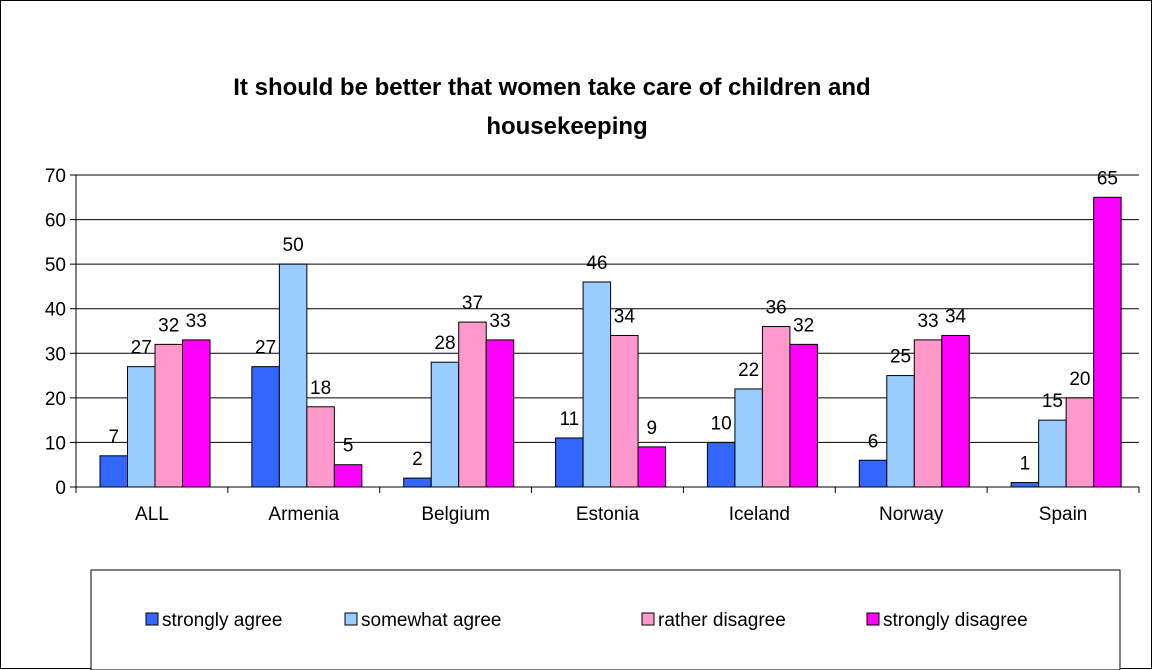 The image size is (1152, 670). What do you see at coordinates (873, 441) in the screenshot?
I see `data-label: 6` at bounding box center [873, 441].